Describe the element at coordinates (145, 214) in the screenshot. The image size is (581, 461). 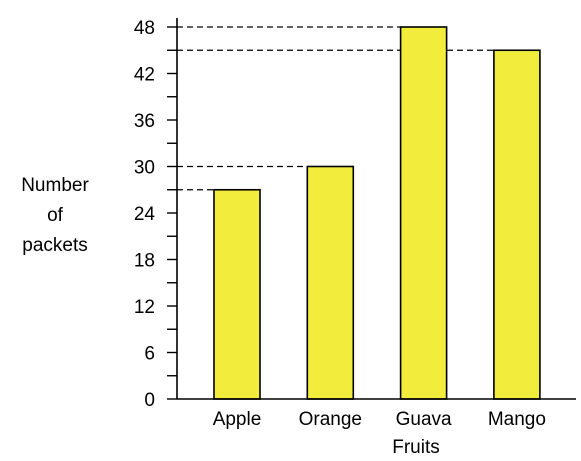
I see `y-tick-label: 24` at that location.